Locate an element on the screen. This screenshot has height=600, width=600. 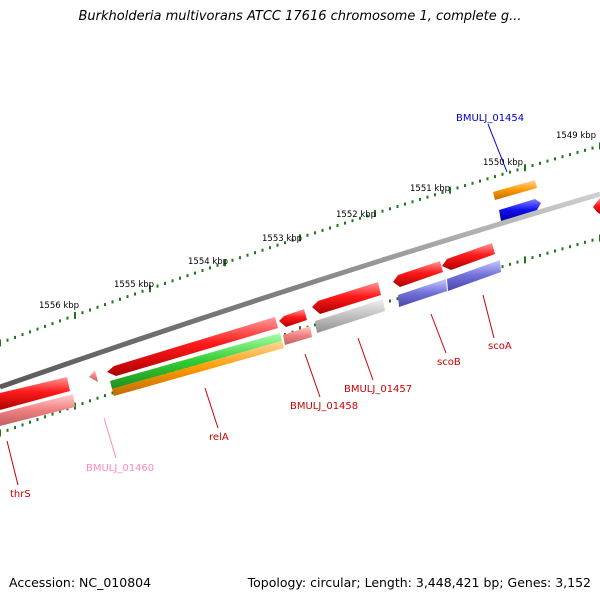
feature-scob-purple is located at coordinates (422, 293).